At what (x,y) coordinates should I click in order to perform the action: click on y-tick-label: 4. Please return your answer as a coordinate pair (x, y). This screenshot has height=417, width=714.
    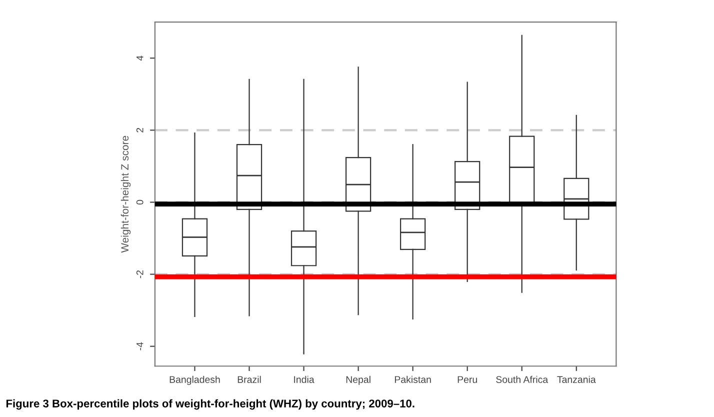
    Looking at the image, I should click on (140, 58).